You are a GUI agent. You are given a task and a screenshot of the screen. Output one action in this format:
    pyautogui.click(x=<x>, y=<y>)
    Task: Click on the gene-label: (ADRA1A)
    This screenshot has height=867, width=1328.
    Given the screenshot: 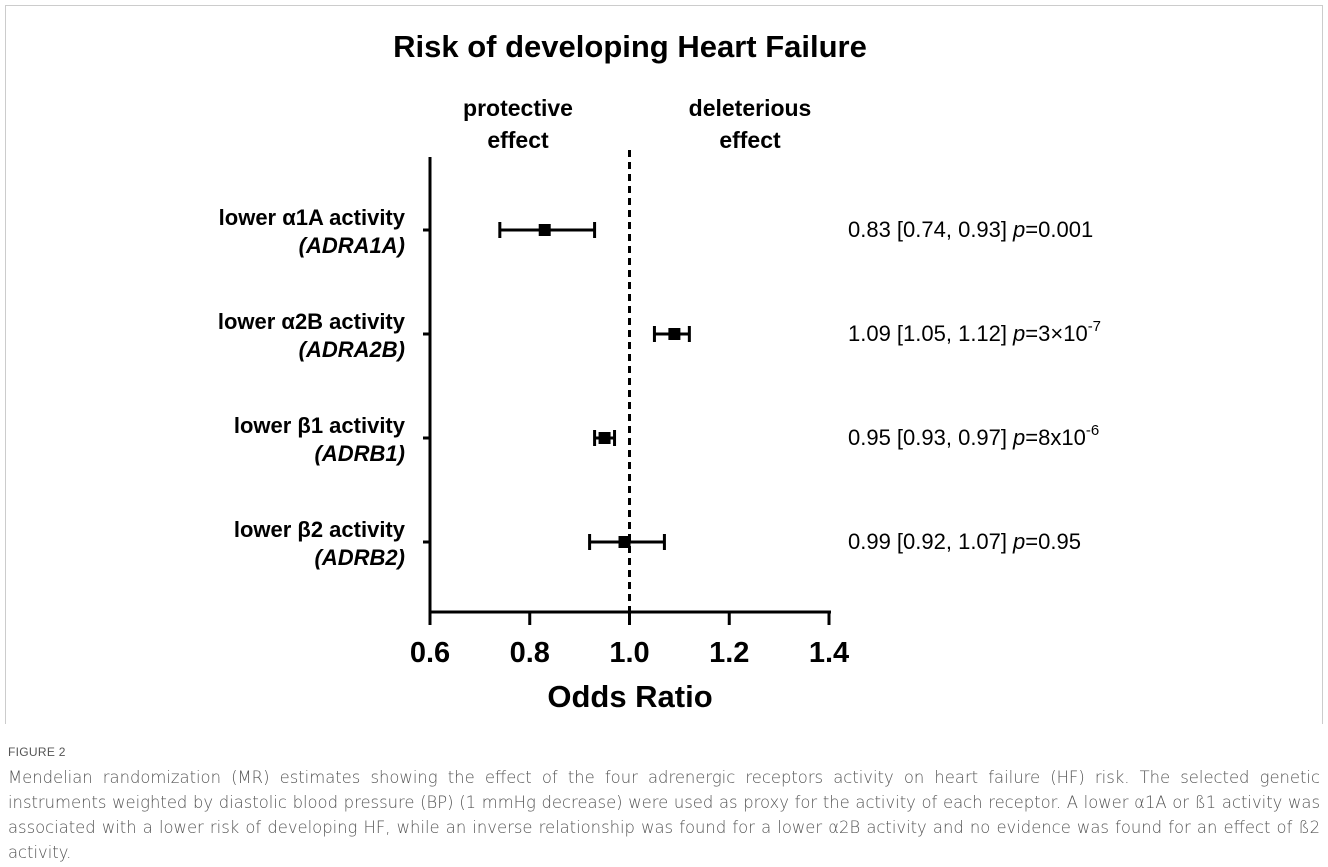 What is the action you would take?
    pyautogui.click(x=352, y=245)
    